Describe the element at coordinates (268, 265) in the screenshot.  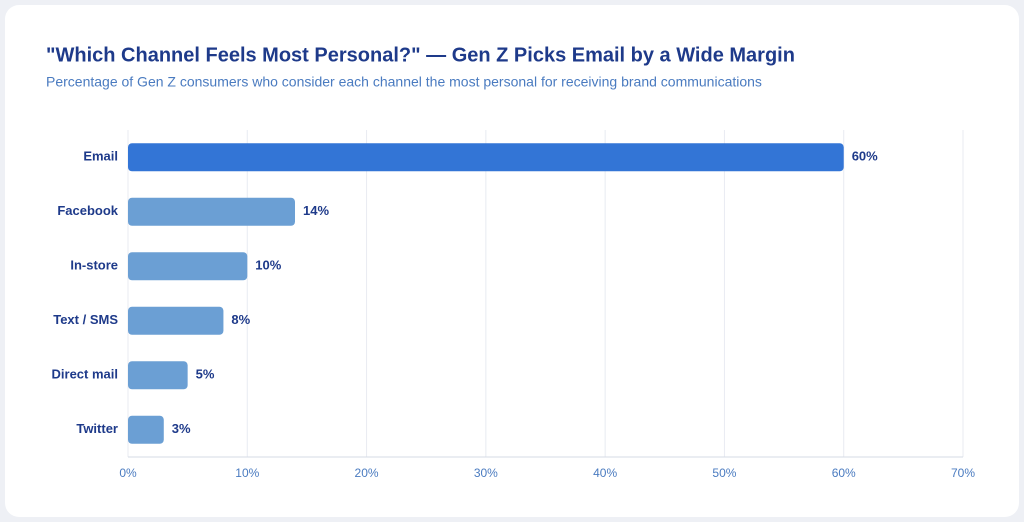
I see `value-label: 10%` at that location.